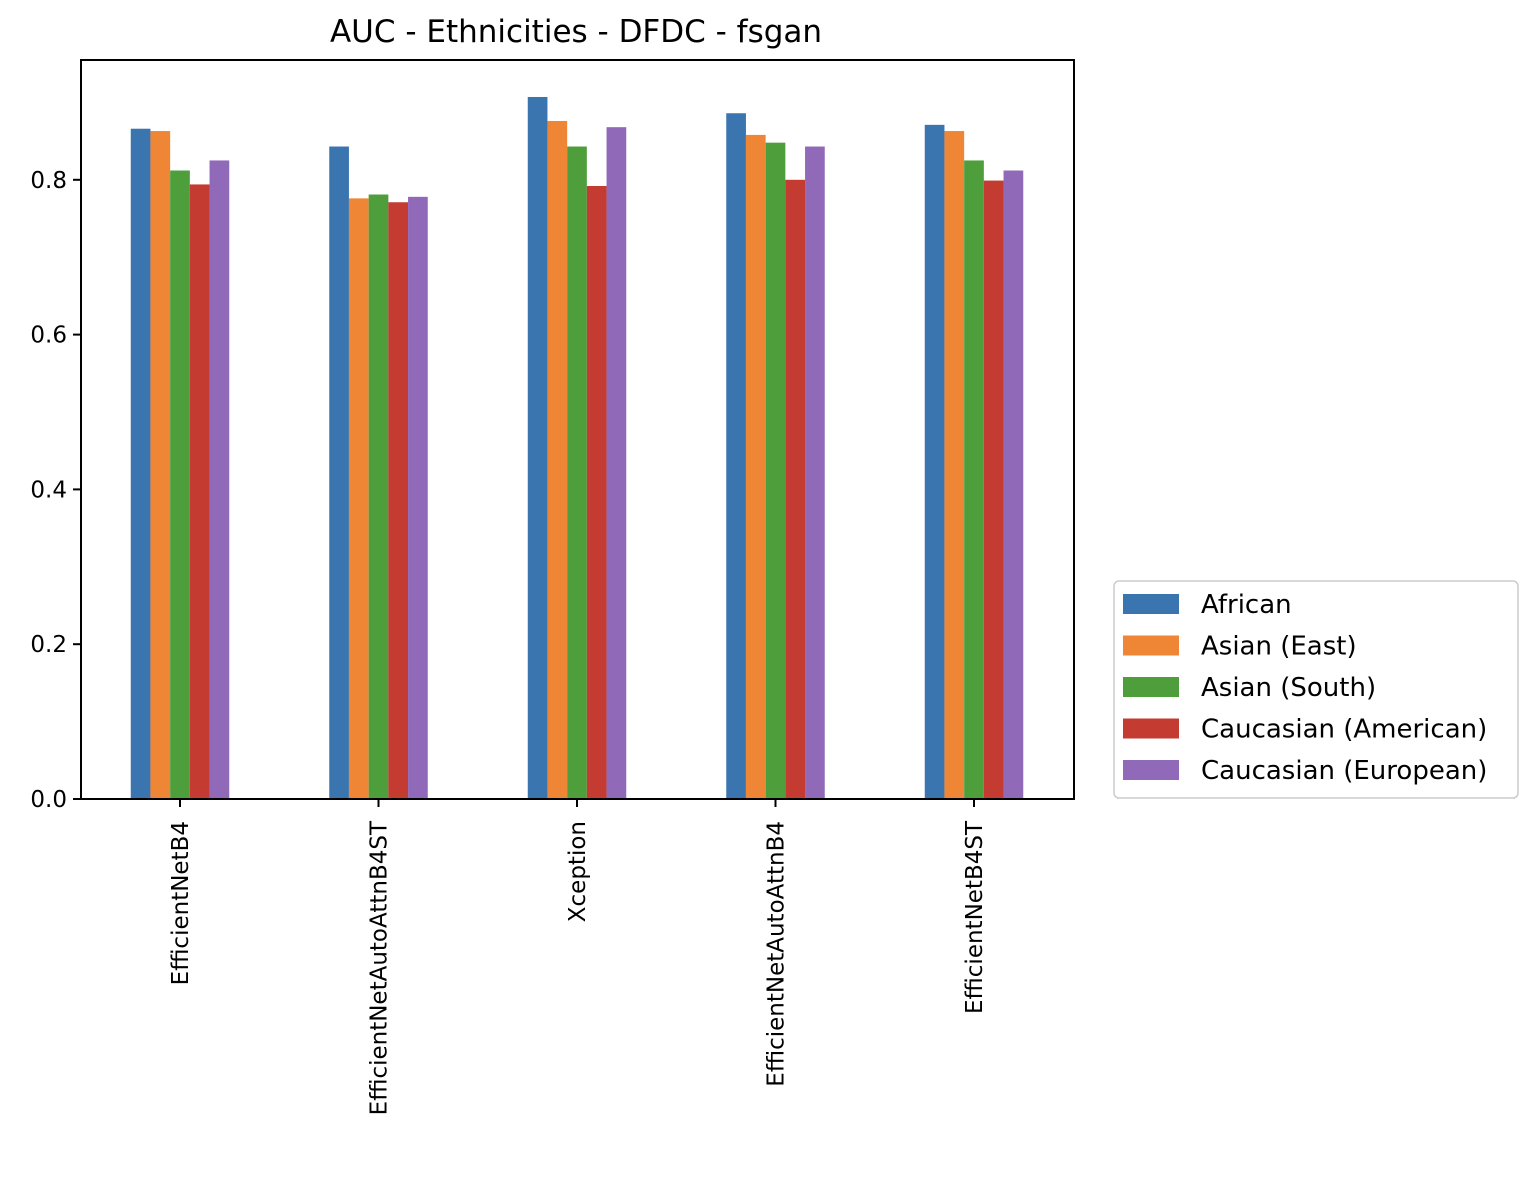  Describe the element at coordinates (48, 490) in the screenshot. I see `y-tick-label: 0.4` at that location.